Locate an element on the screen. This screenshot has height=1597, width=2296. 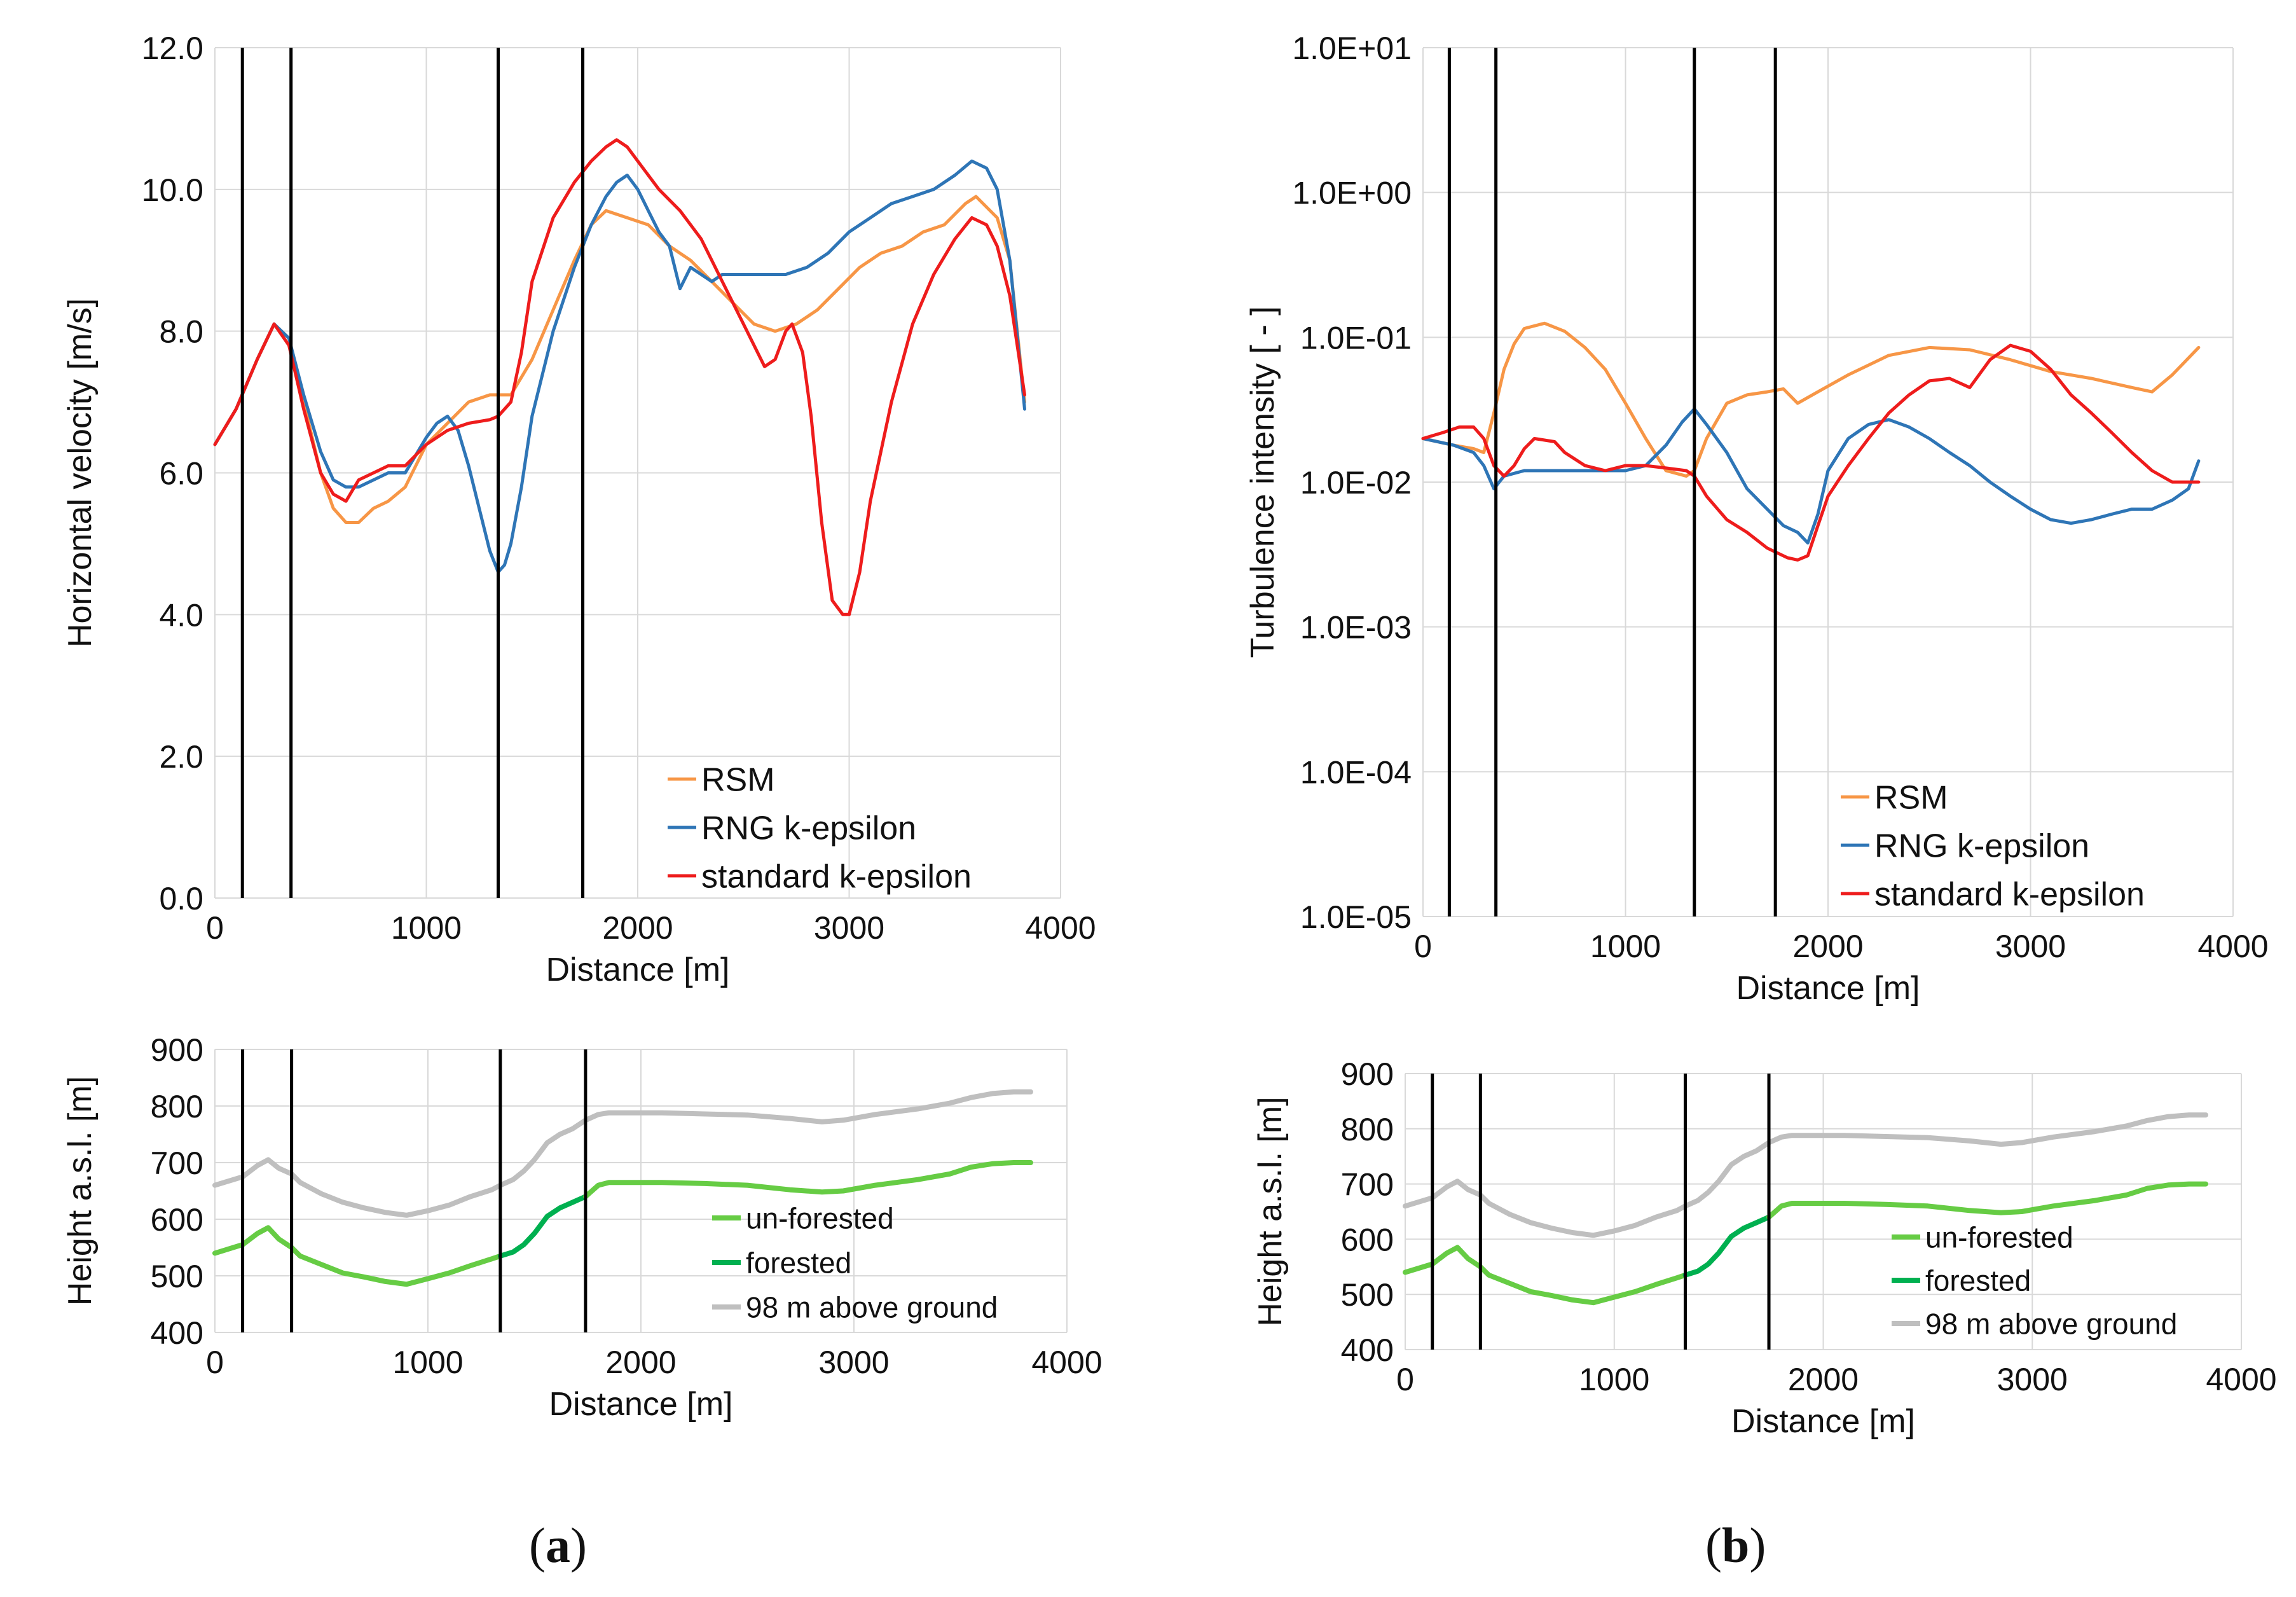
a-terrain-xtick-label: 0 is located at coordinates (215, 1362).